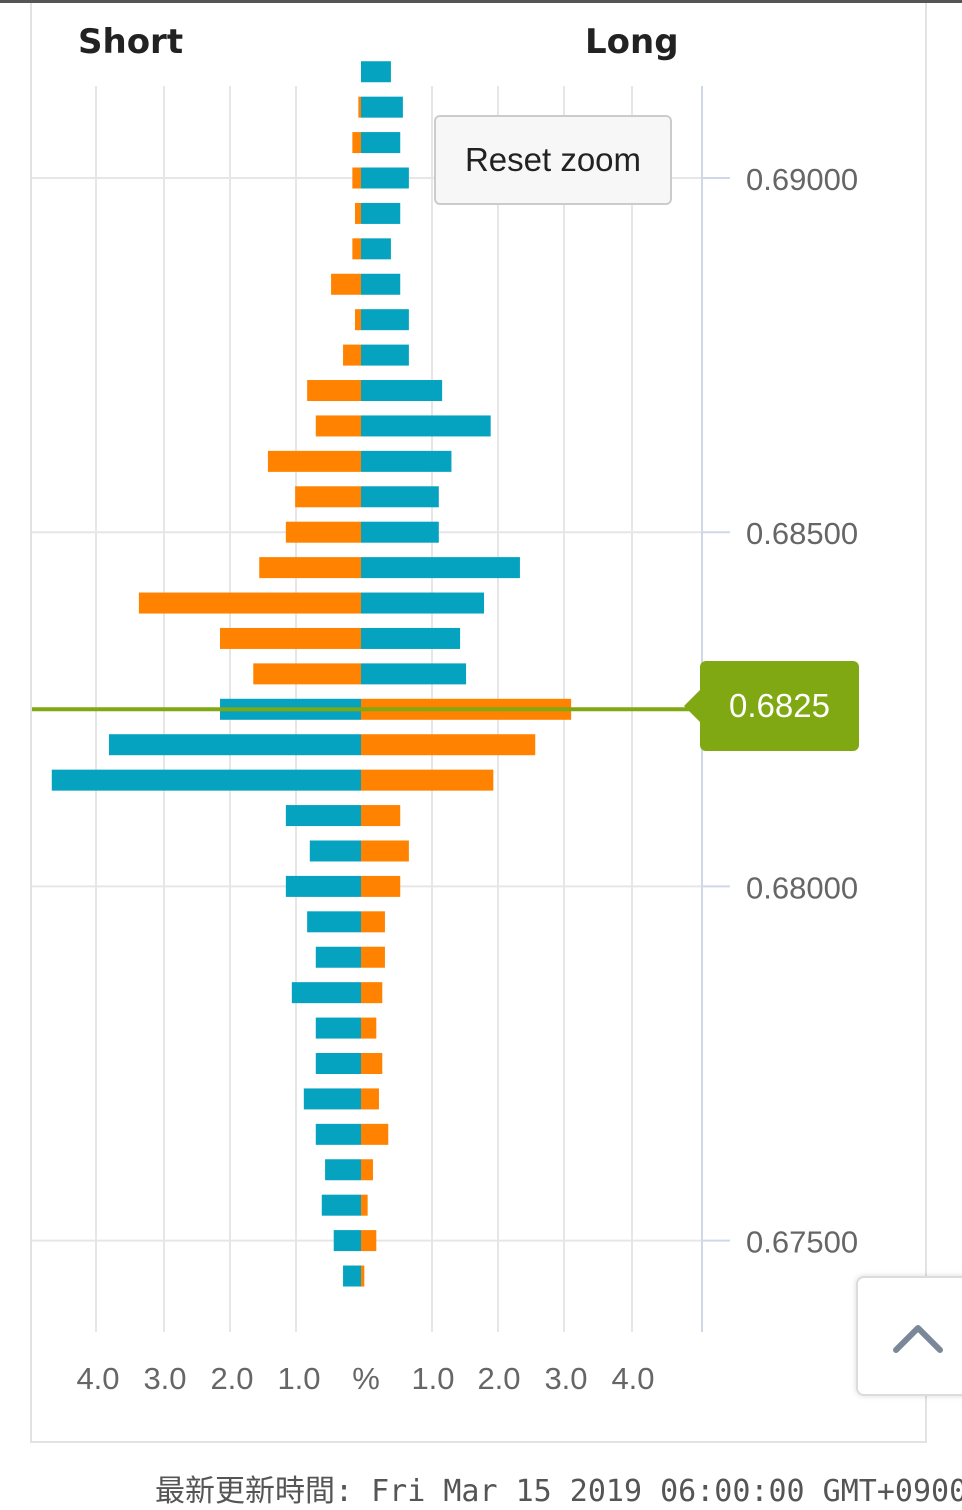 This screenshot has height=1510, width=962. What do you see at coordinates (802, 887) in the screenshot?
I see `y-tick-label: 0.68000` at bounding box center [802, 887].